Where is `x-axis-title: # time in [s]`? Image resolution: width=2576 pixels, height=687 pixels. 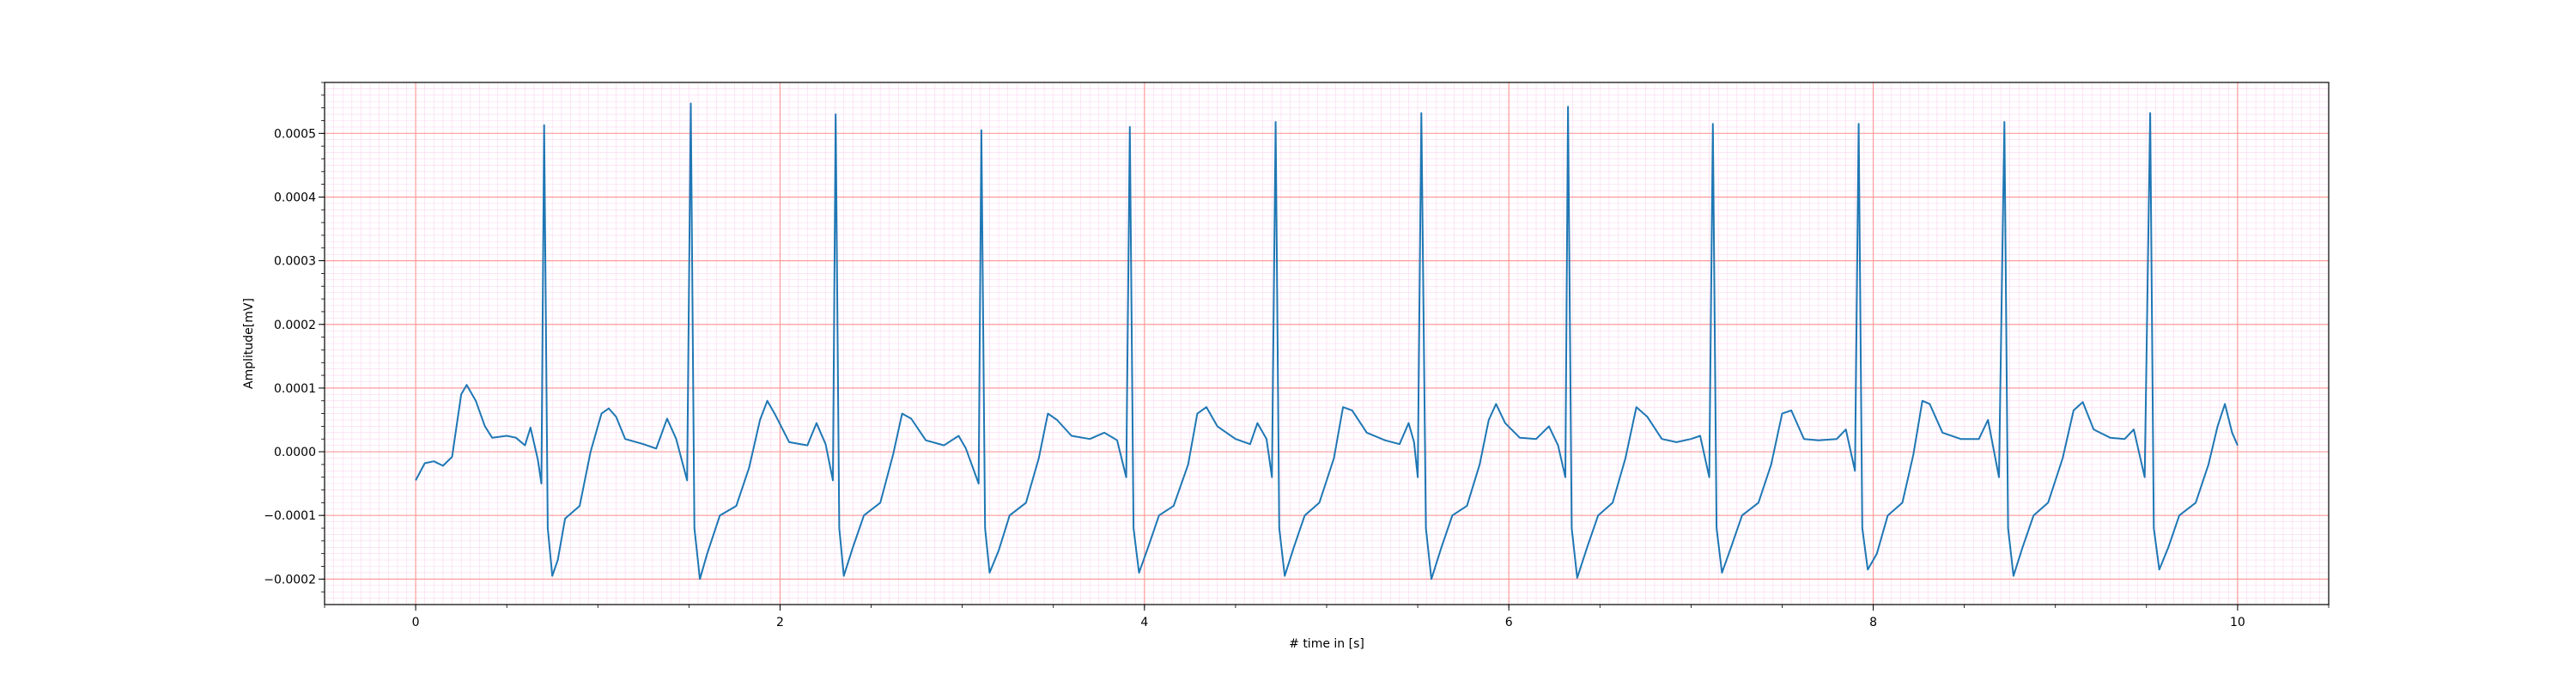
x-axis-title: # time in [s] is located at coordinates (1327, 644).